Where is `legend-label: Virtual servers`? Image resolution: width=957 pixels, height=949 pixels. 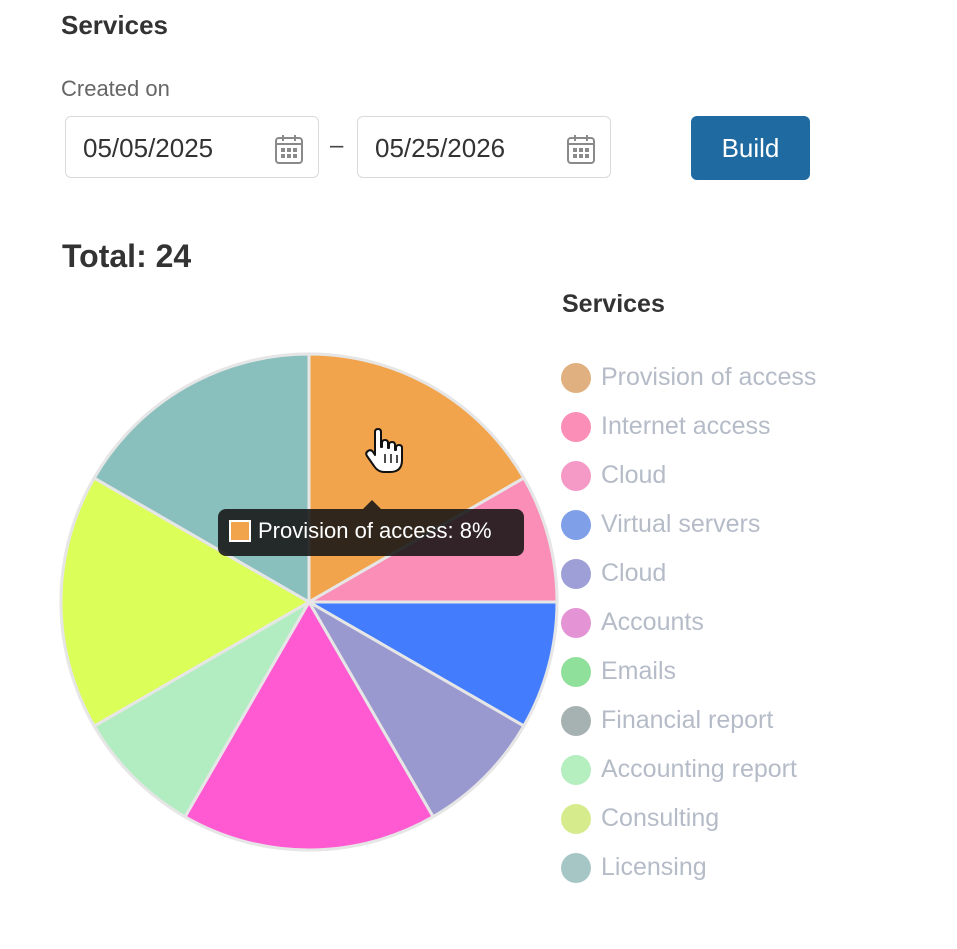 legend-label: Virtual servers is located at coordinates (681, 524).